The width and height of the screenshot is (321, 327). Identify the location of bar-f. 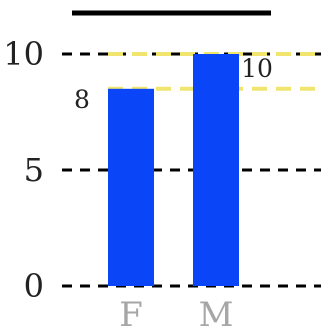
(131, 187).